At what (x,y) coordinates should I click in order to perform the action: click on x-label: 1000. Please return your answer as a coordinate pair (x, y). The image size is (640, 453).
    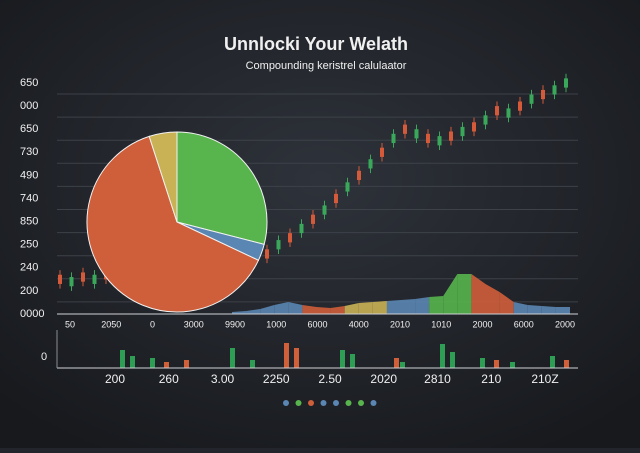
    Looking at the image, I should click on (276, 324).